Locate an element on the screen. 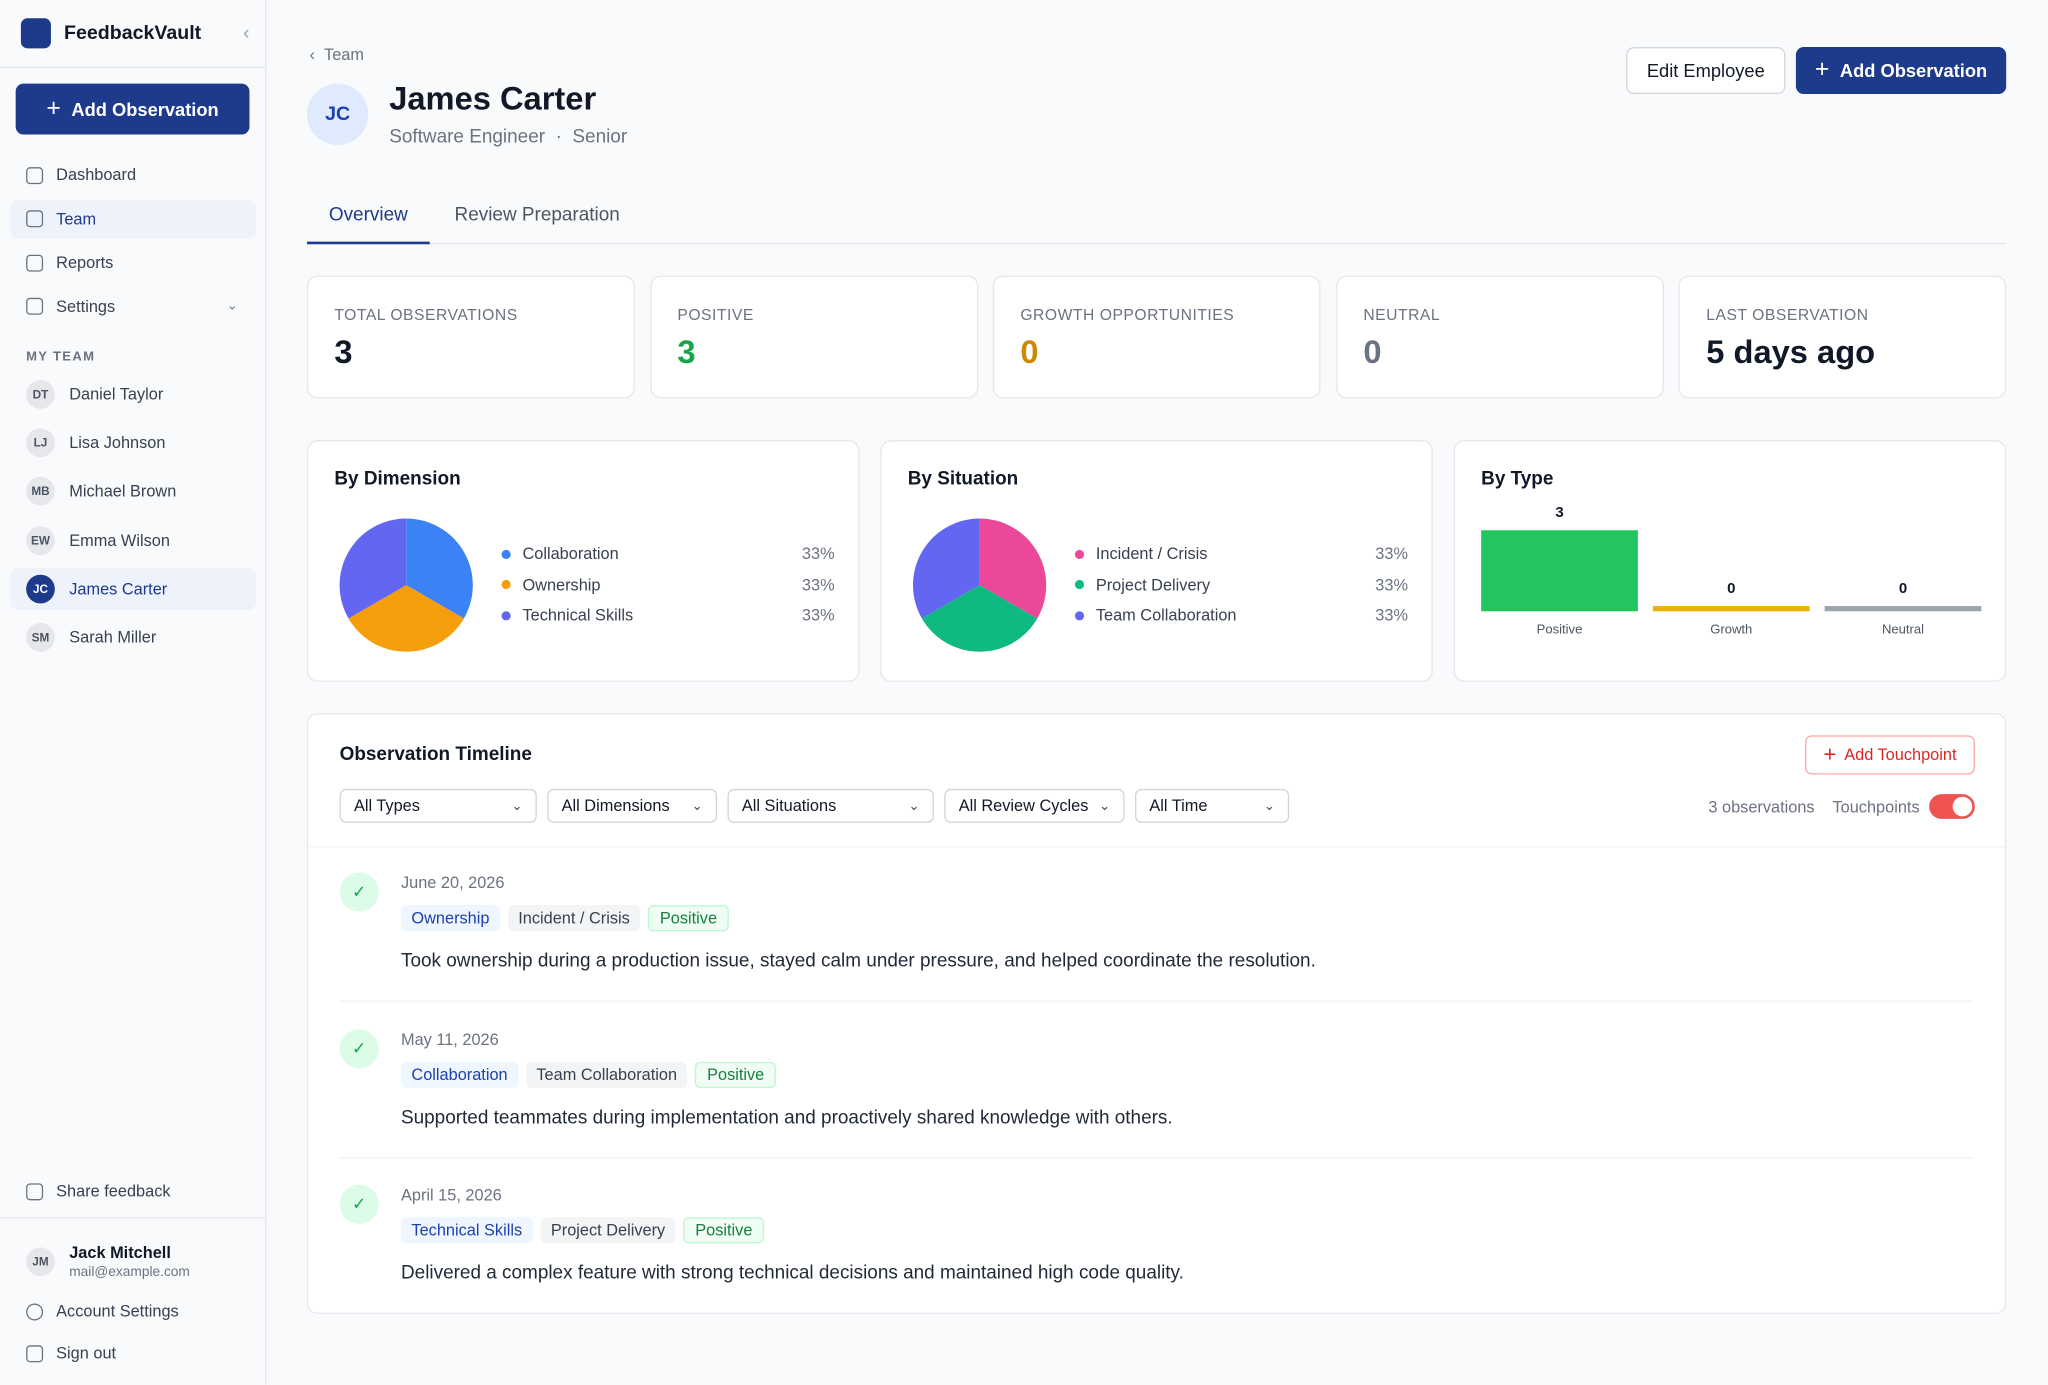 The width and height of the screenshot is (2048, 1385). filter-select: All Types ⌄ is located at coordinates (438, 805).